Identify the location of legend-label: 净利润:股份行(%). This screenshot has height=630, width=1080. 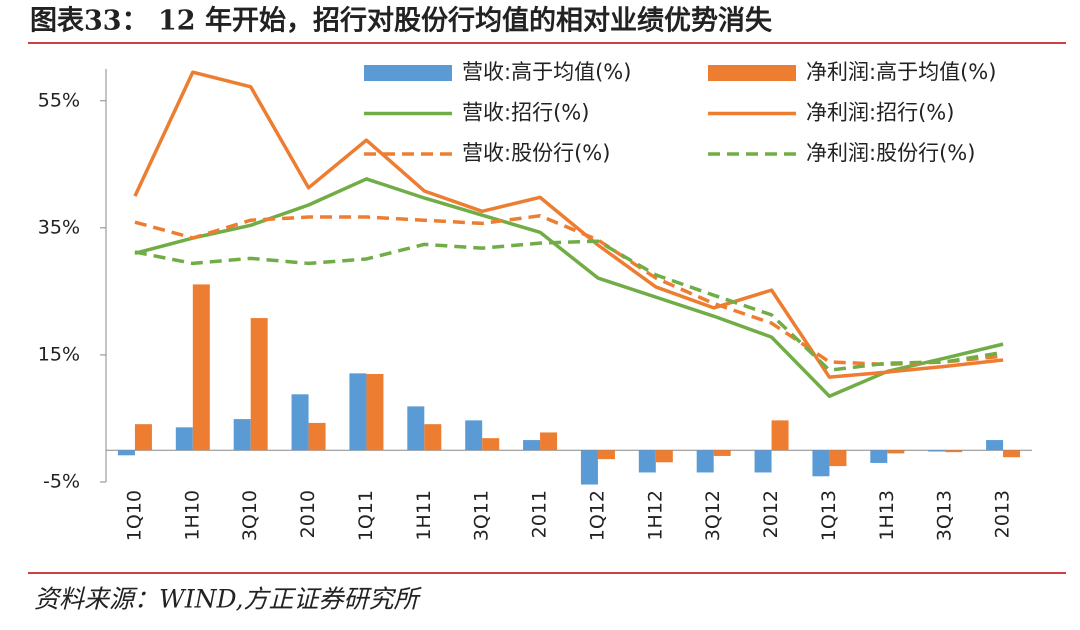
(890, 153).